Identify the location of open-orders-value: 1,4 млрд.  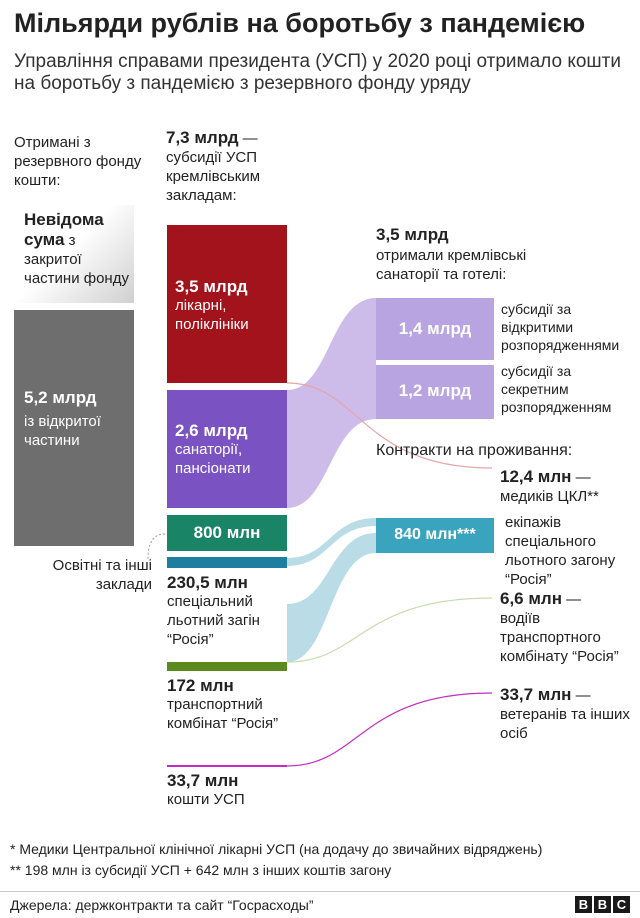
(435, 328).